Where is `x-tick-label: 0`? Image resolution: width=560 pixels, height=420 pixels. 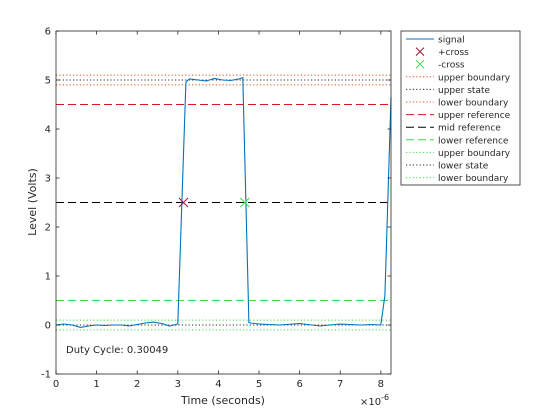
x-tick-label: 0 is located at coordinates (56, 384).